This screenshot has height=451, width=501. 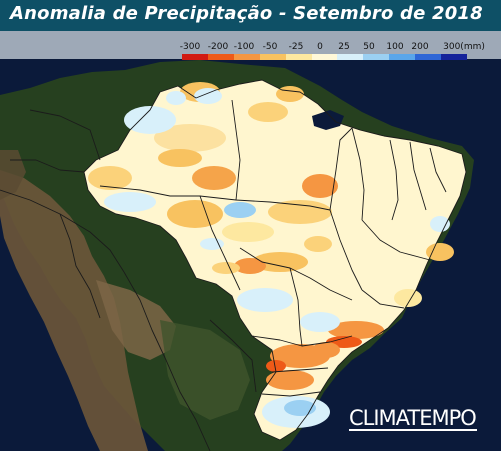 What do you see at coordinates (328, 120) in the screenshot?
I see `marajo-island` at bounding box center [328, 120].